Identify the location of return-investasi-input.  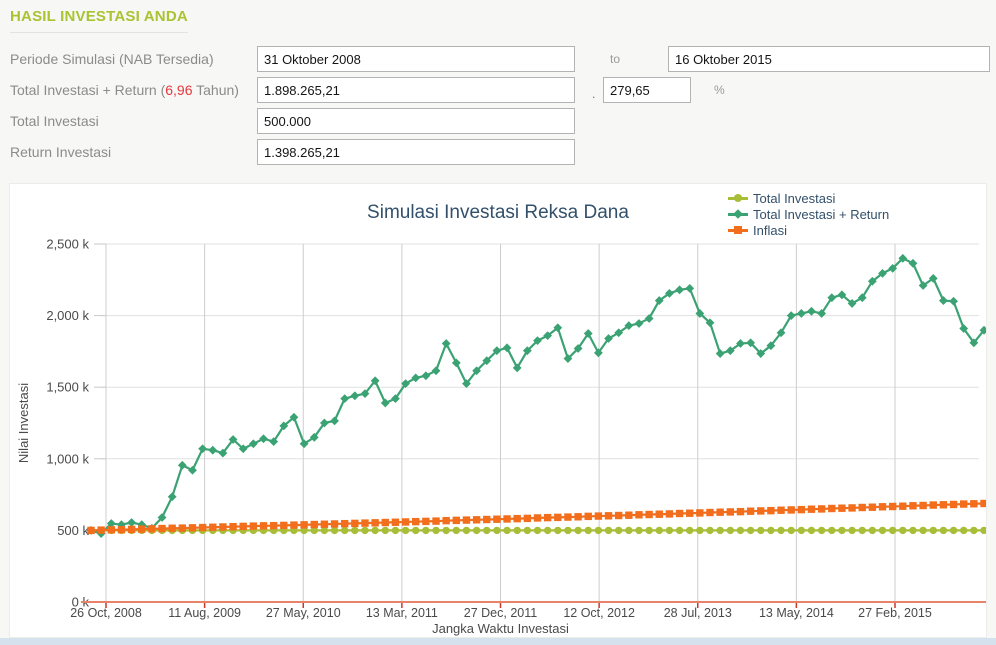
(416, 152).